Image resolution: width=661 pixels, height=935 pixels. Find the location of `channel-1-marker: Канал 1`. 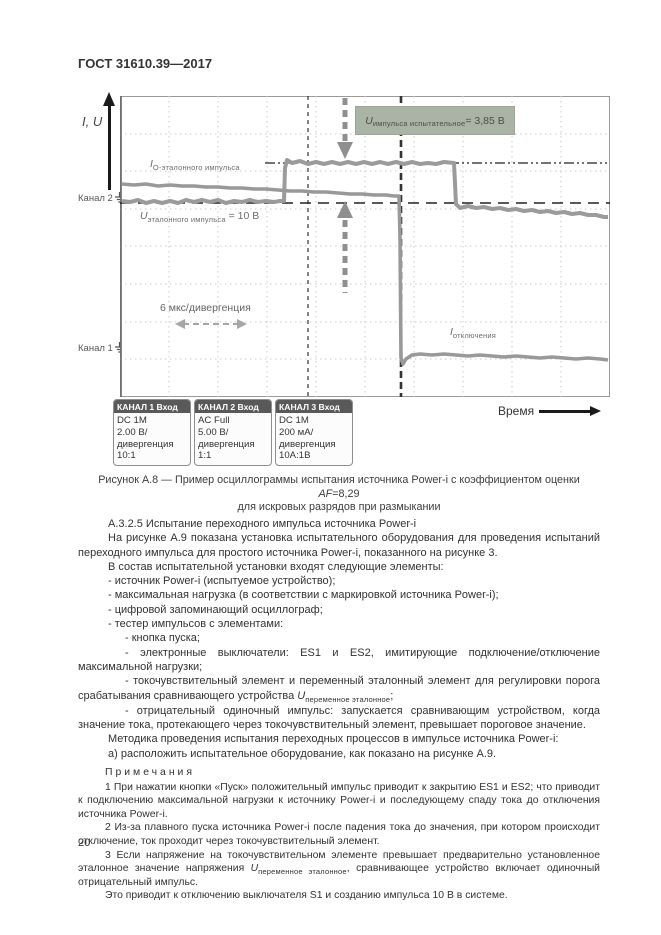

channel-1-marker: Канал 1 is located at coordinates (99, 348).